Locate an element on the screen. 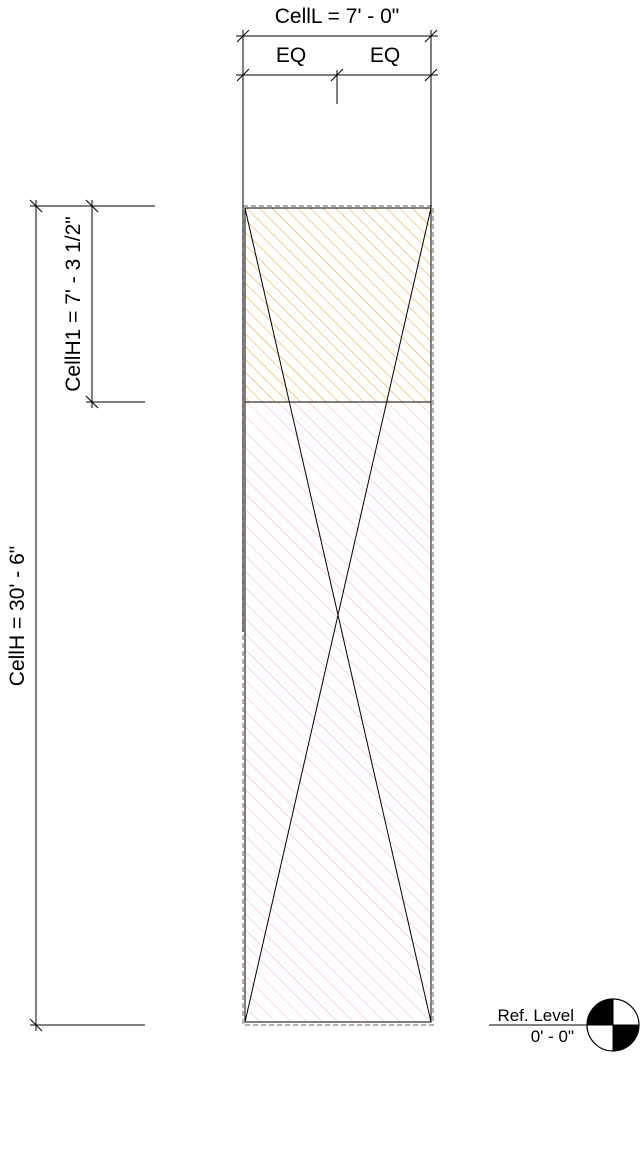  celll-dimension-label: CellL = 7' - 0" is located at coordinates (337, 16).